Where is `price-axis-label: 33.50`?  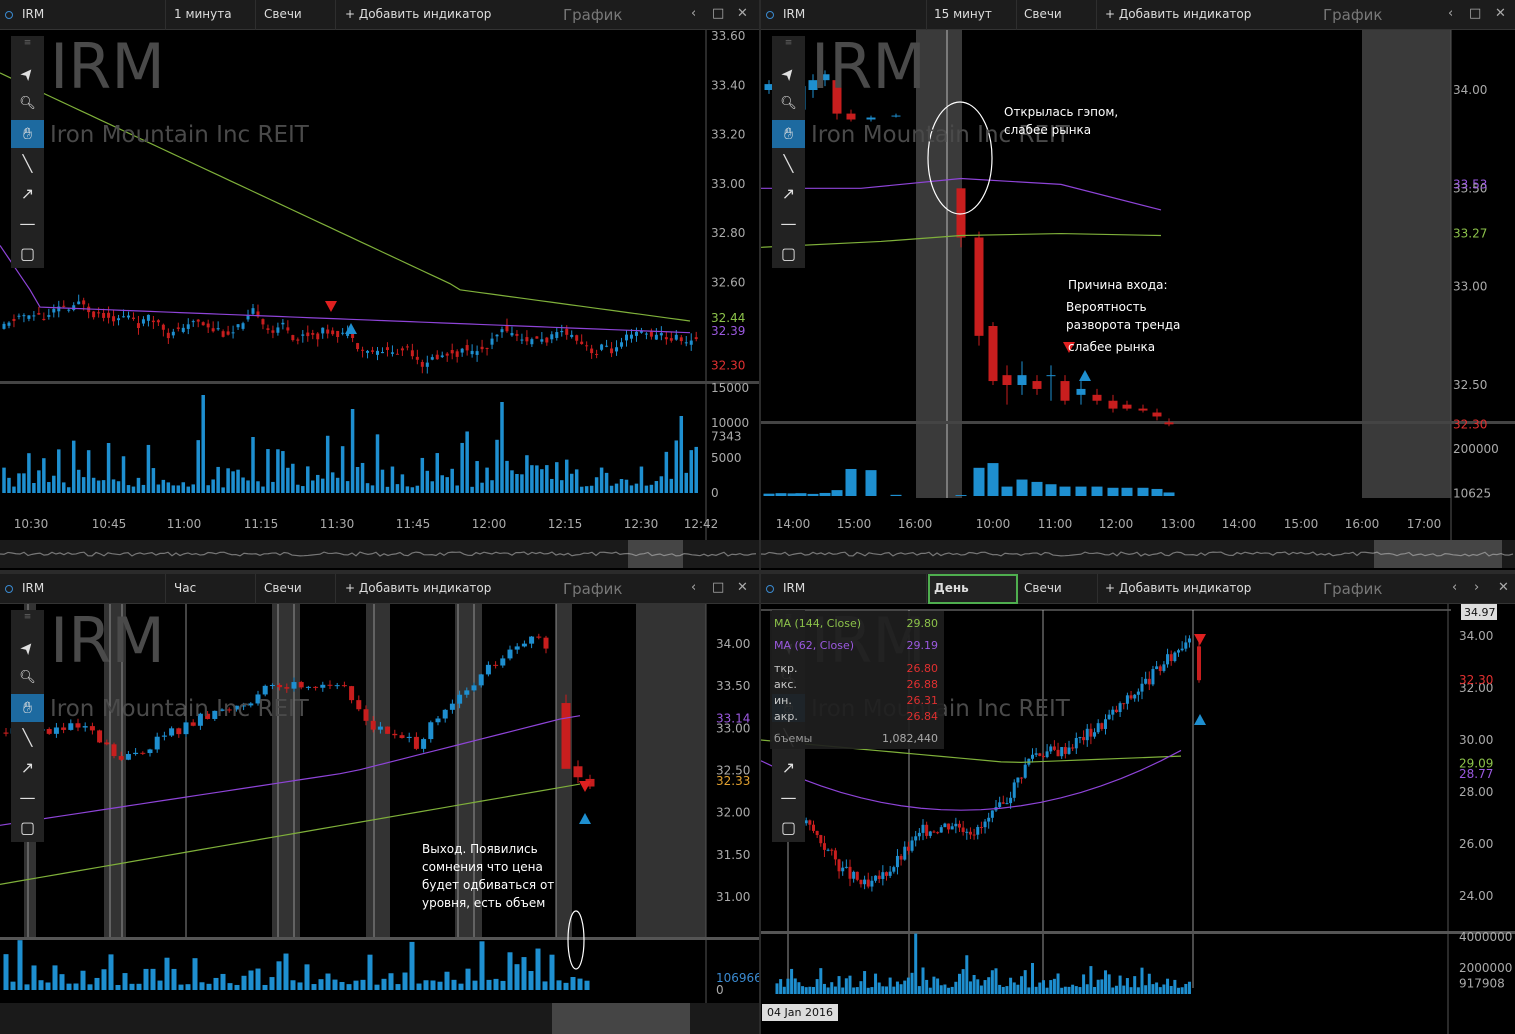 price-axis-label: 33.50 is located at coordinates (1470, 188).